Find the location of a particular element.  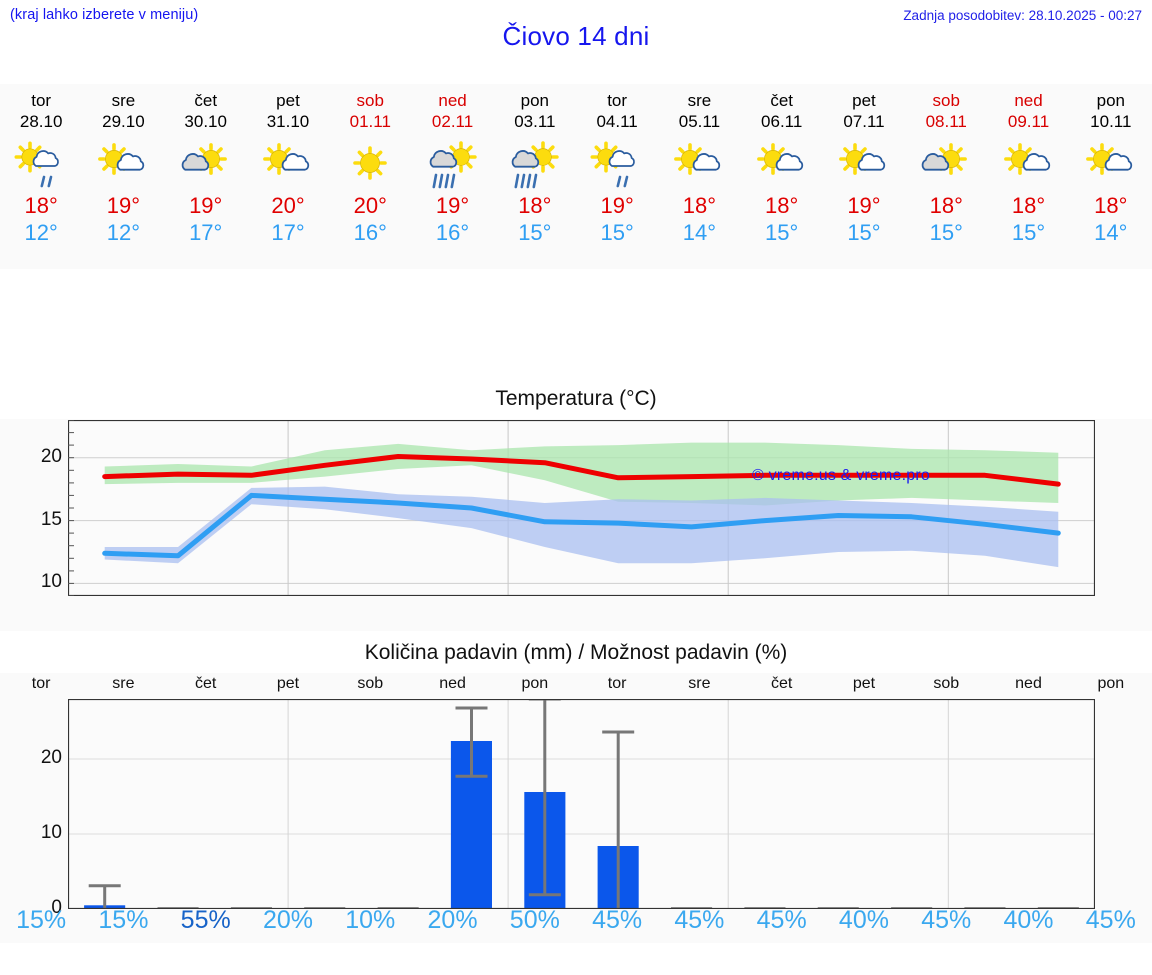

forecast-day-column: ned 09.11 18° 15° is located at coordinates (1028, 176).